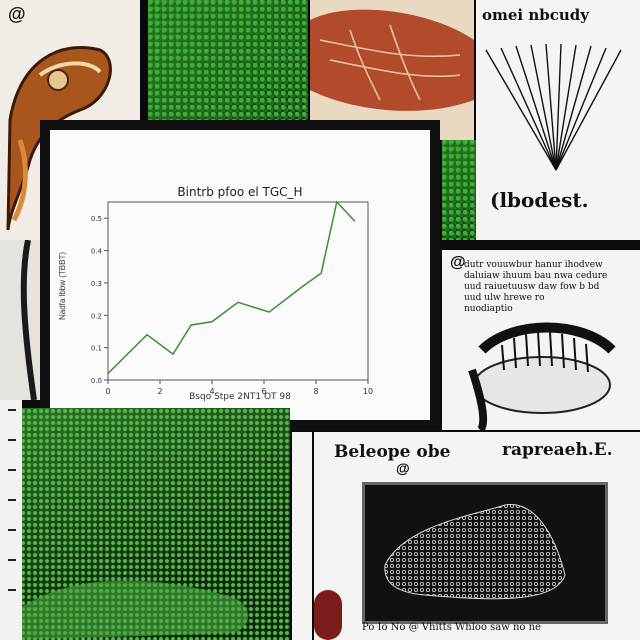  What do you see at coordinates (228, 62) in the screenshot?
I see `leaf-texture-top` at bounding box center [228, 62].